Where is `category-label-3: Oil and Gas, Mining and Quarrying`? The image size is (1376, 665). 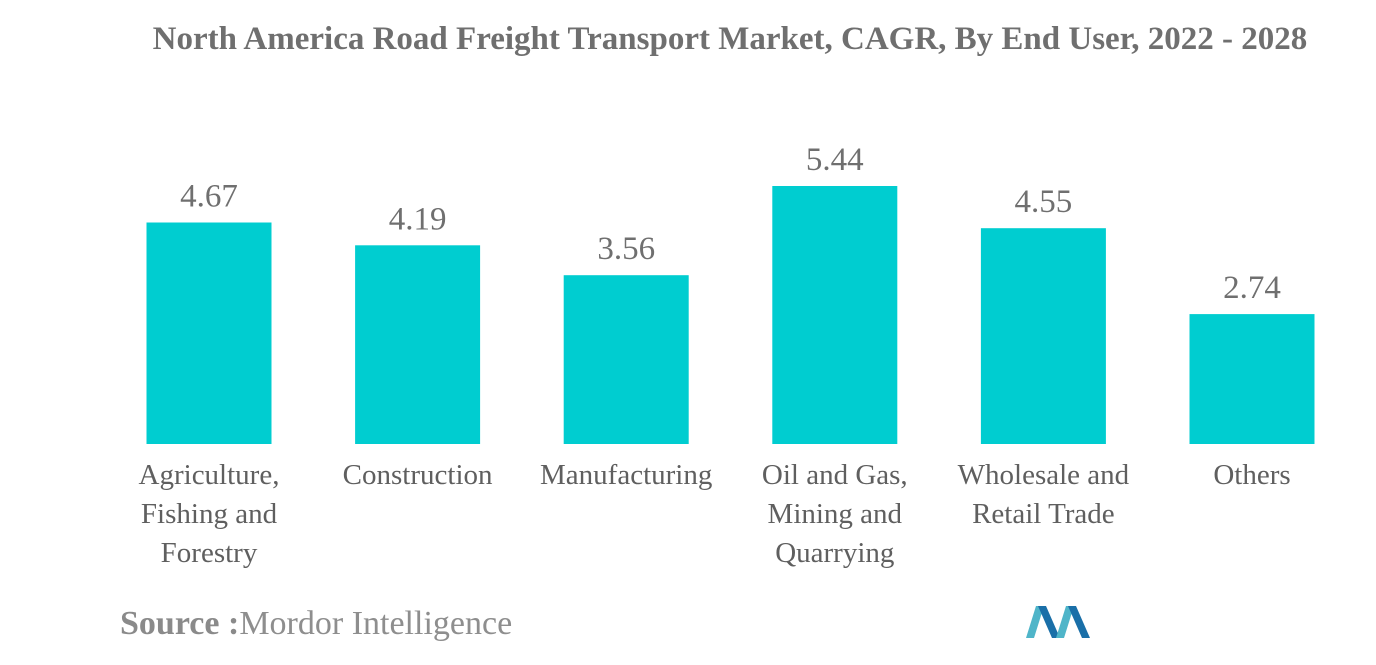 category-label-3: Oil and Gas, Mining and Quarrying is located at coordinates (835, 514).